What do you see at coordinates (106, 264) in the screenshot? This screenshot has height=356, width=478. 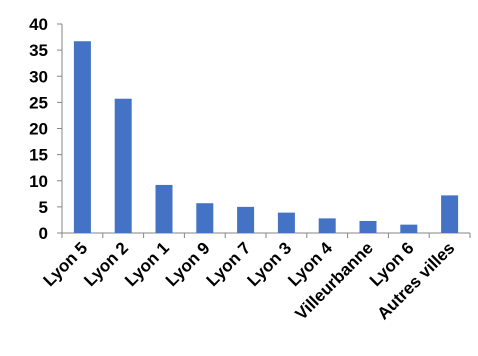 I see `category-label: Lyon 2` at bounding box center [106, 264].